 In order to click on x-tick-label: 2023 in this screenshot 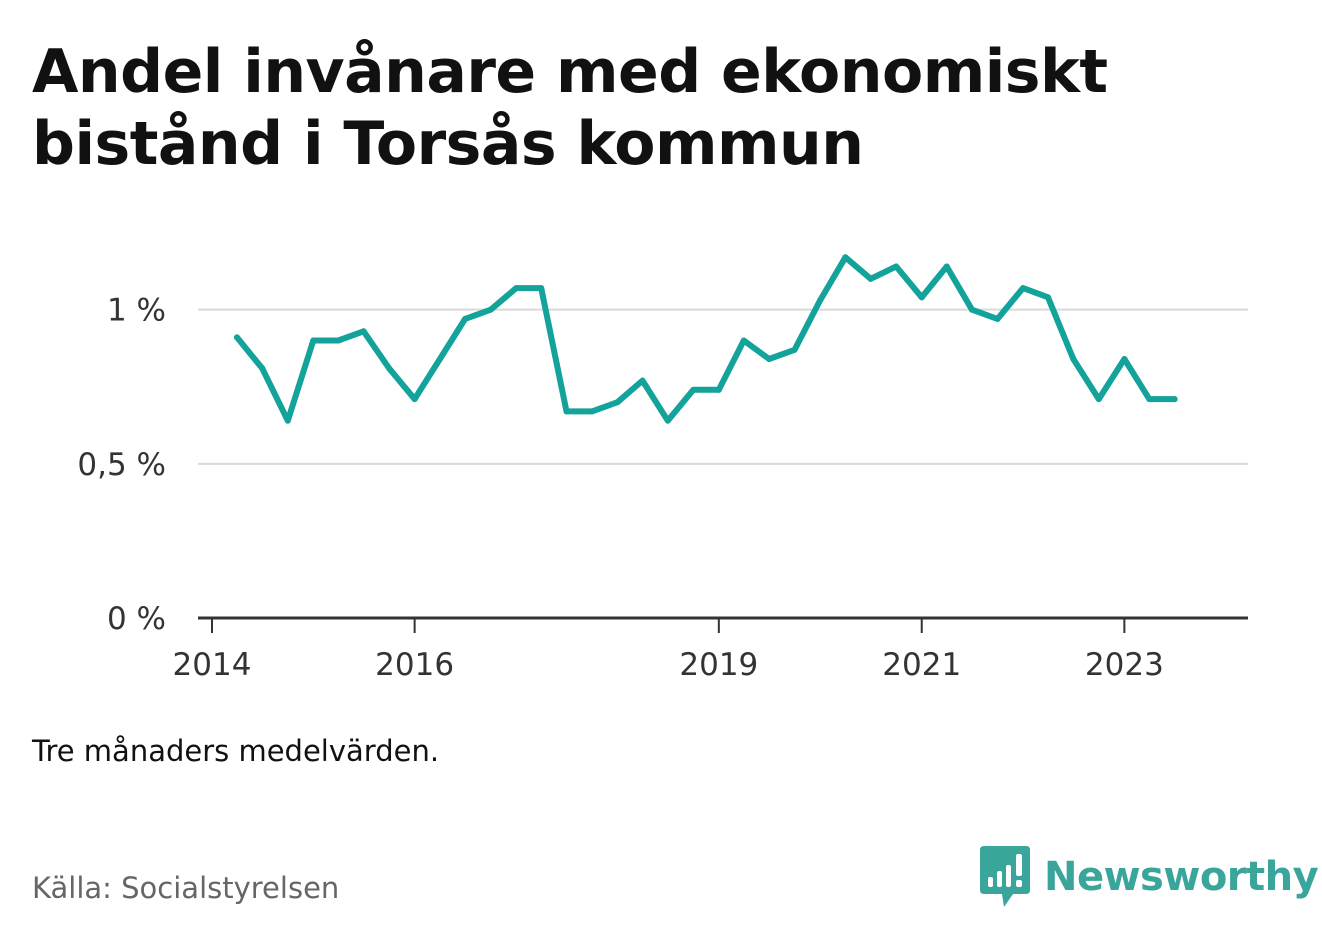, I will do `click(1124, 665)`.